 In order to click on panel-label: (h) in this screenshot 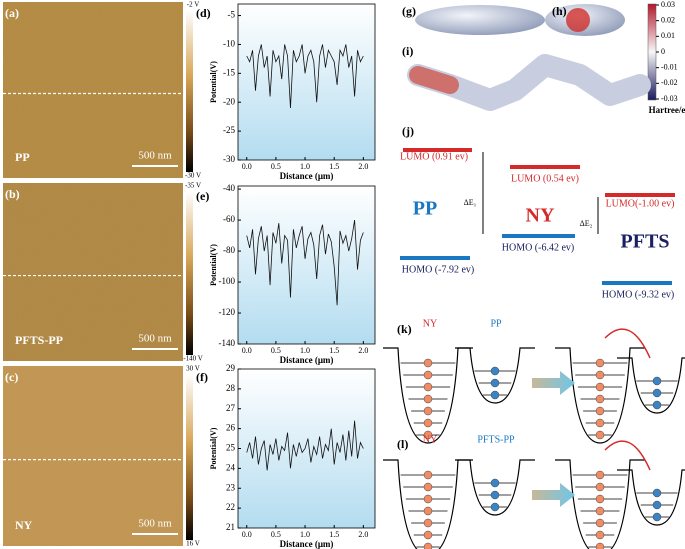, I will do `click(559, 11)`.